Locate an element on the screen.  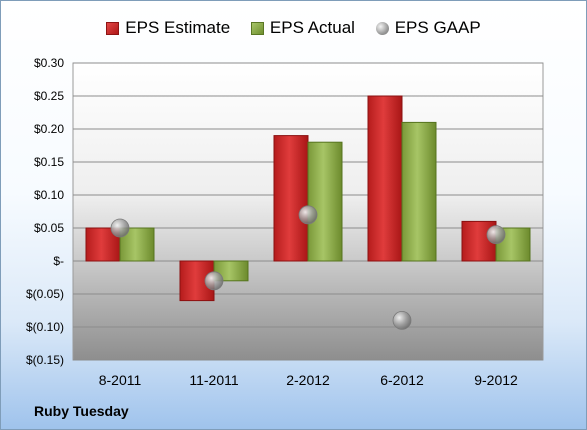
x-tick-label: 2-2012 is located at coordinates (308, 380).